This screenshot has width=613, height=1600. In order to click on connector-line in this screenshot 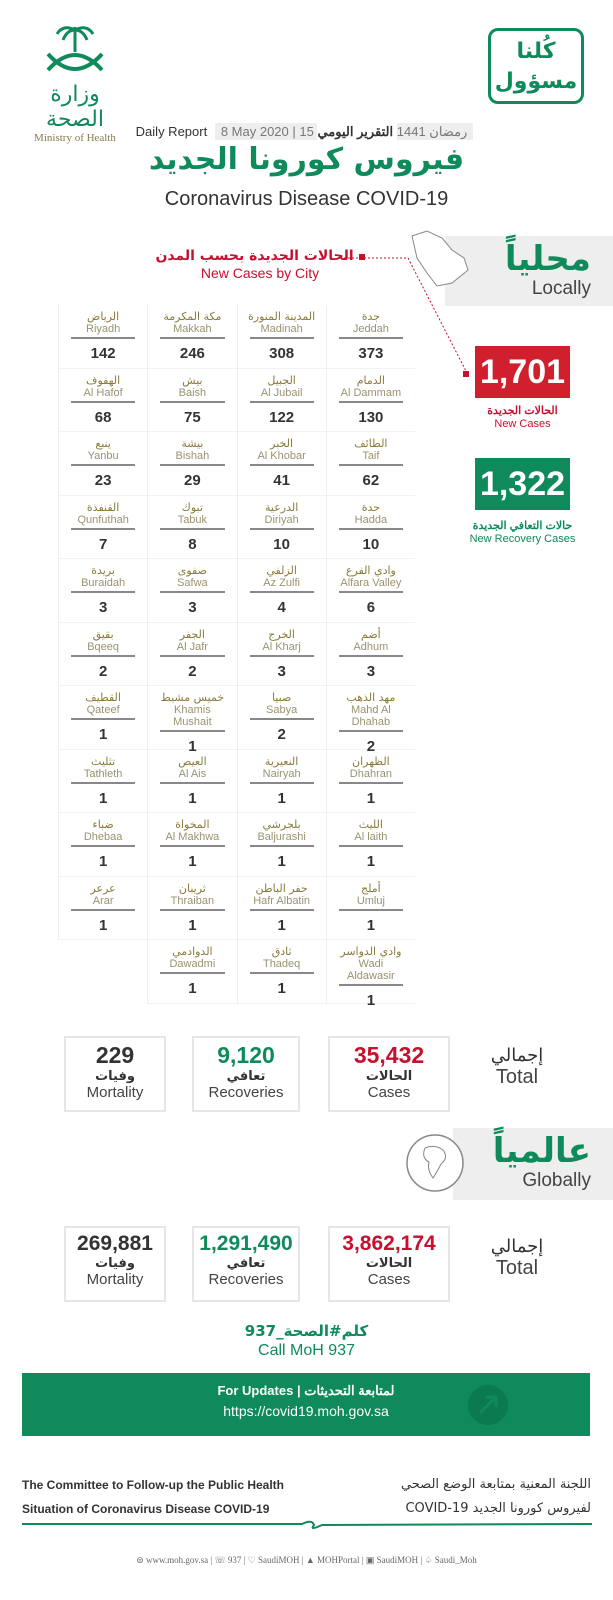, I will do `click(404, 317)`.